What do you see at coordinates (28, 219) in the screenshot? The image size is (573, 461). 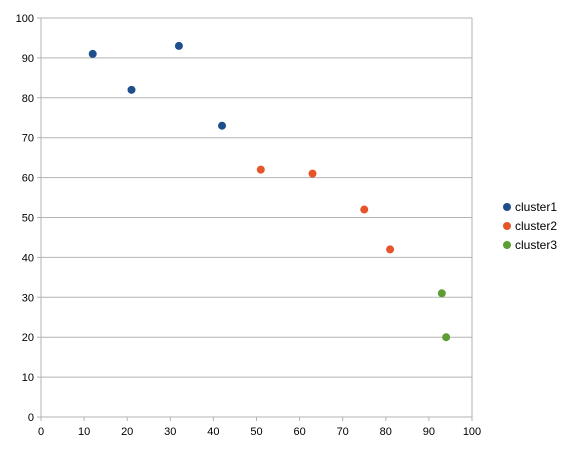 I see `y-tick-label: 50` at bounding box center [28, 219].